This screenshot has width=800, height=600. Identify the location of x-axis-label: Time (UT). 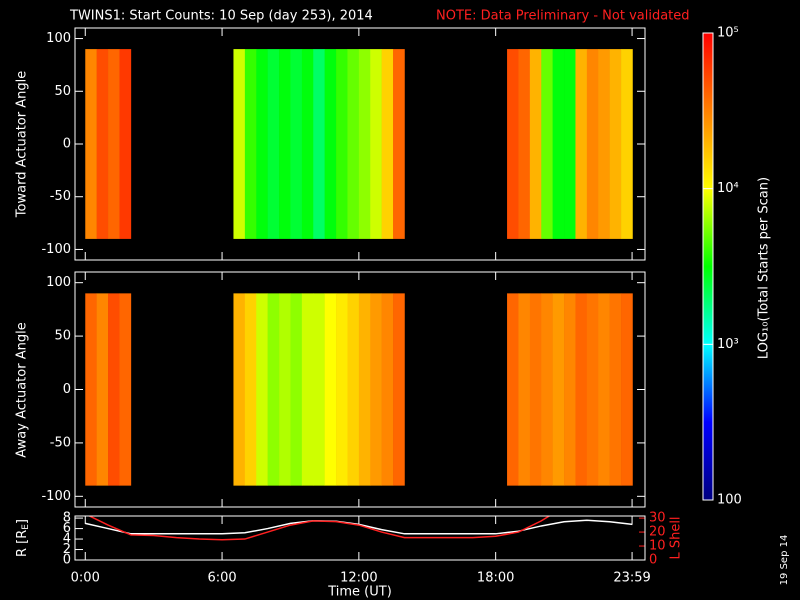
(359, 592).